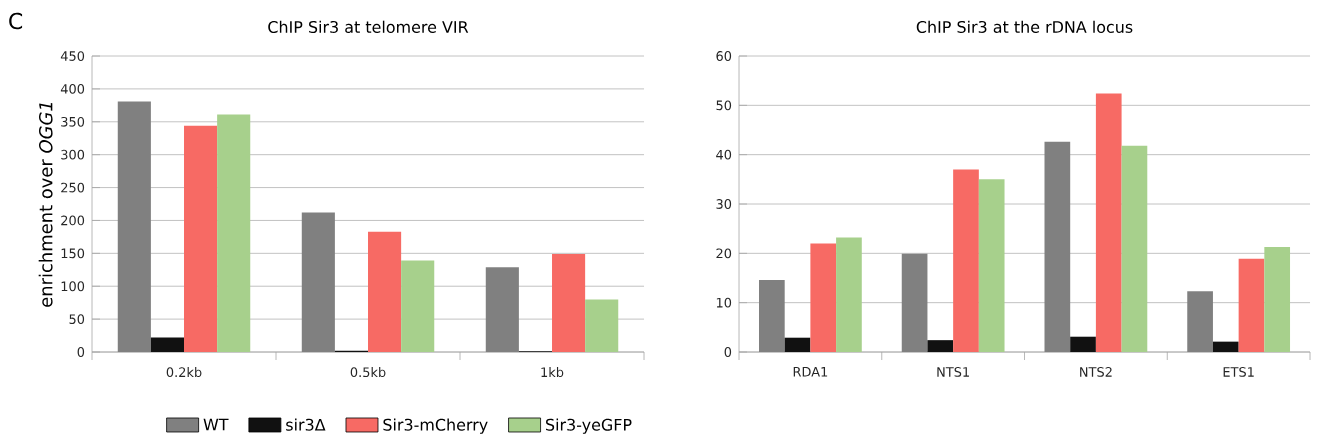 The height and width of the screenshot is (442, 1322). I want to click on y-tick-label: 20, so click(724, 253).